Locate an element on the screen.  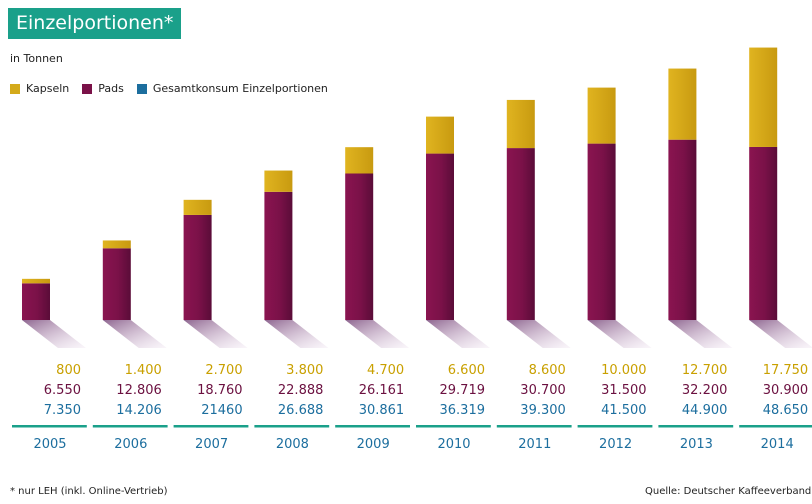
bar-pads-2009 is located at coordinates (359, 246).